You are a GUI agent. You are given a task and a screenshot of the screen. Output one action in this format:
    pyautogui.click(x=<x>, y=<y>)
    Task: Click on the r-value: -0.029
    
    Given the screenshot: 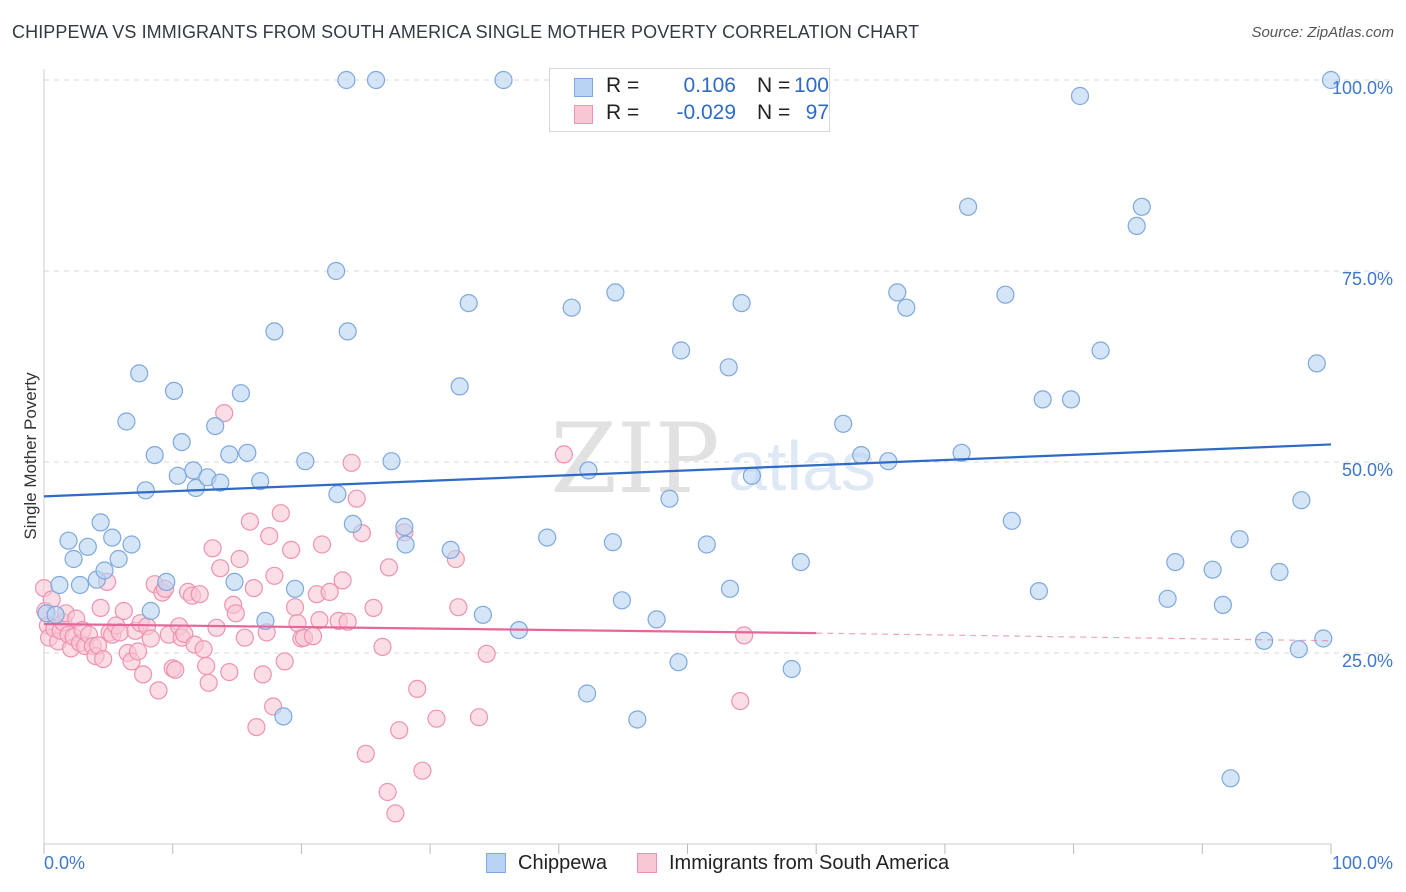 What is the action you would take?
    pyautogui.click(x=706, y=112)
    